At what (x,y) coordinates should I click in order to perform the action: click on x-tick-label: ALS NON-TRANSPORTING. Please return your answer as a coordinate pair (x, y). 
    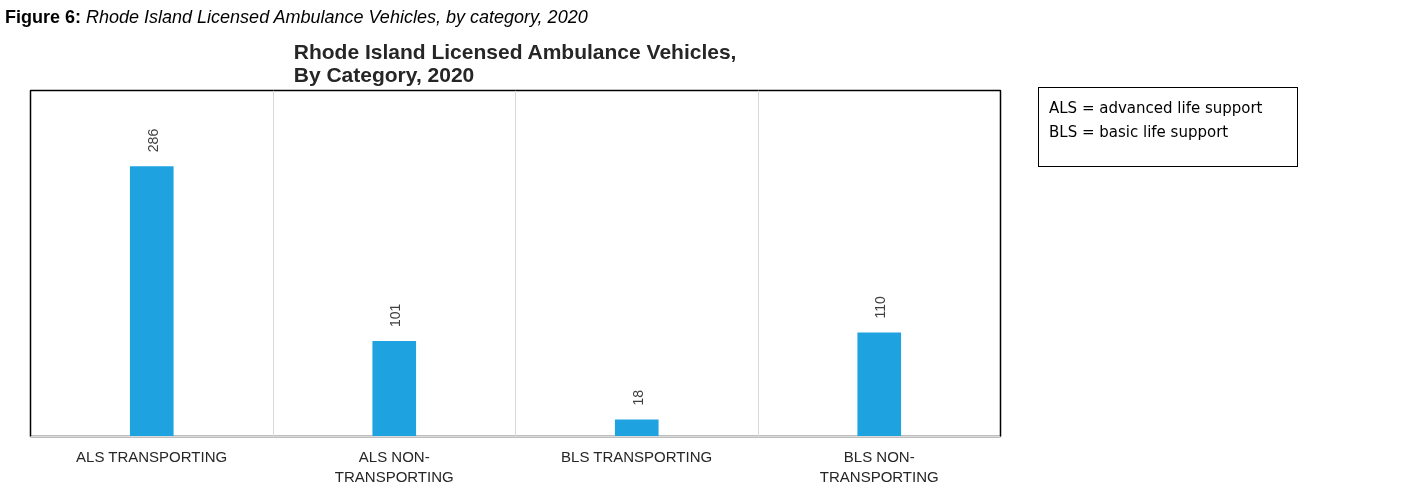
    Looking at the image, I should click on (394, 466).